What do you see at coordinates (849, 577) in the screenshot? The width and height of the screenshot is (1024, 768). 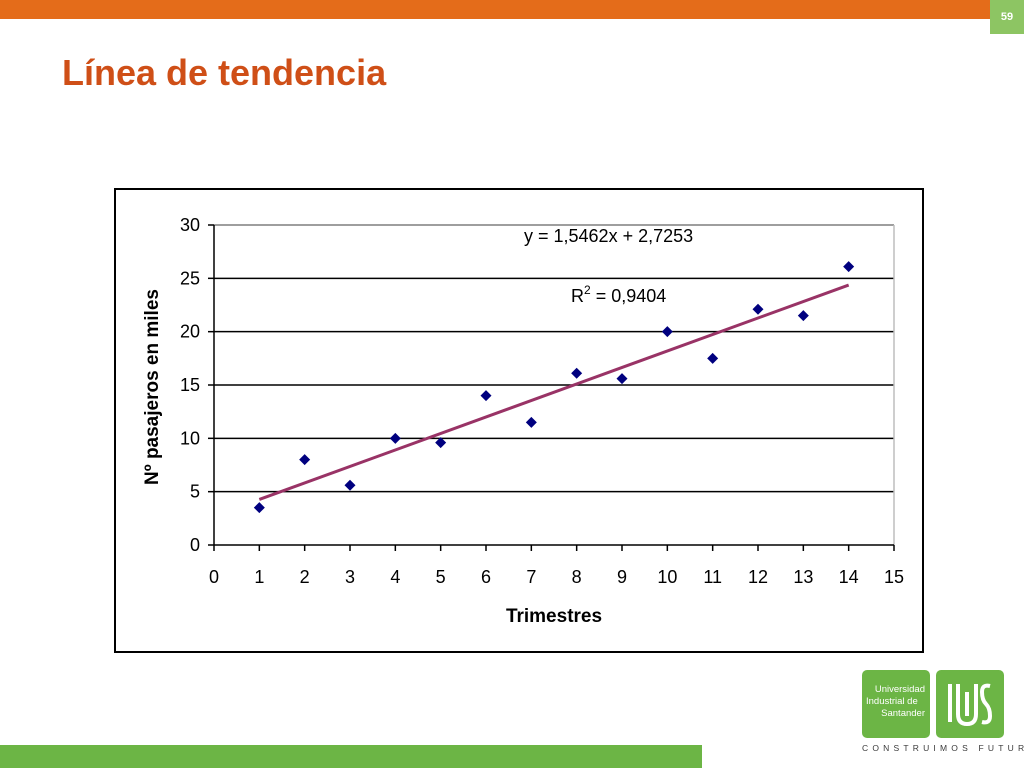 I see `x-tick-label-14: 14` at bounding box center [849, 577].